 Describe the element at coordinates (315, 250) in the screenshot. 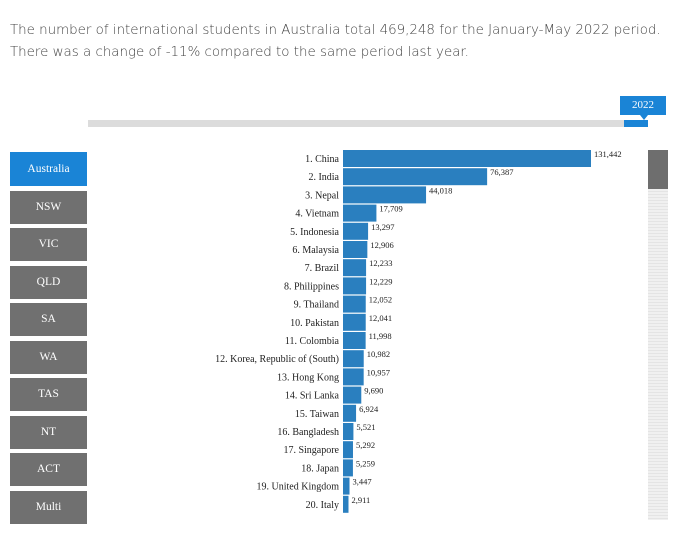

I see `category-label-6: 6. Malaysia` at that location.